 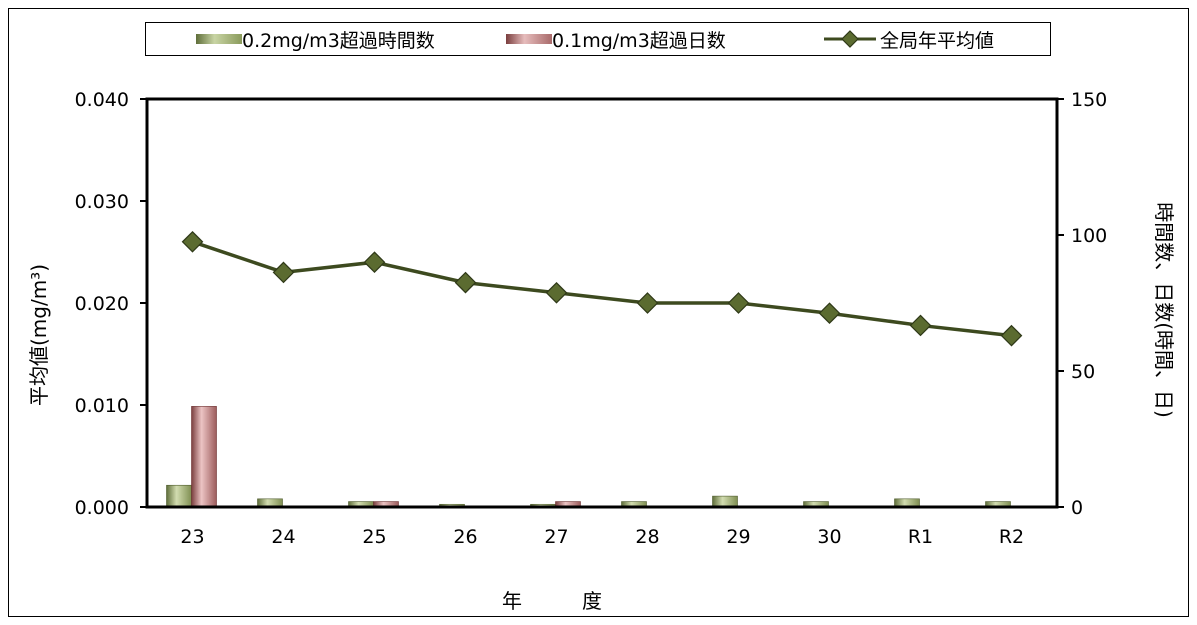 I want to click on legend-swatch-average, so click(x=850, y=39).